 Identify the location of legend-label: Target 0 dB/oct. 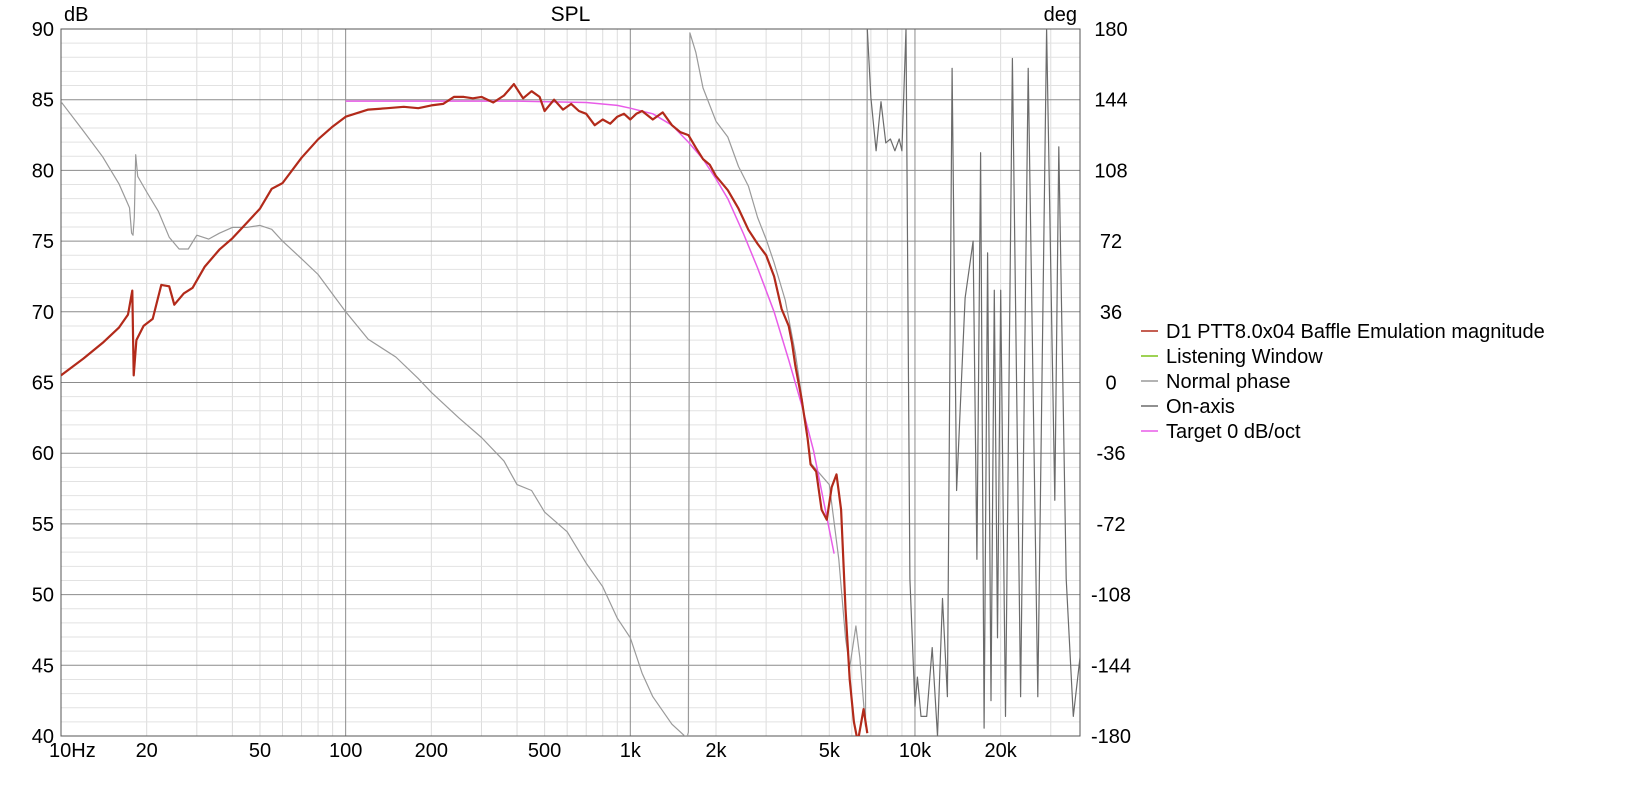
(1233, 432).